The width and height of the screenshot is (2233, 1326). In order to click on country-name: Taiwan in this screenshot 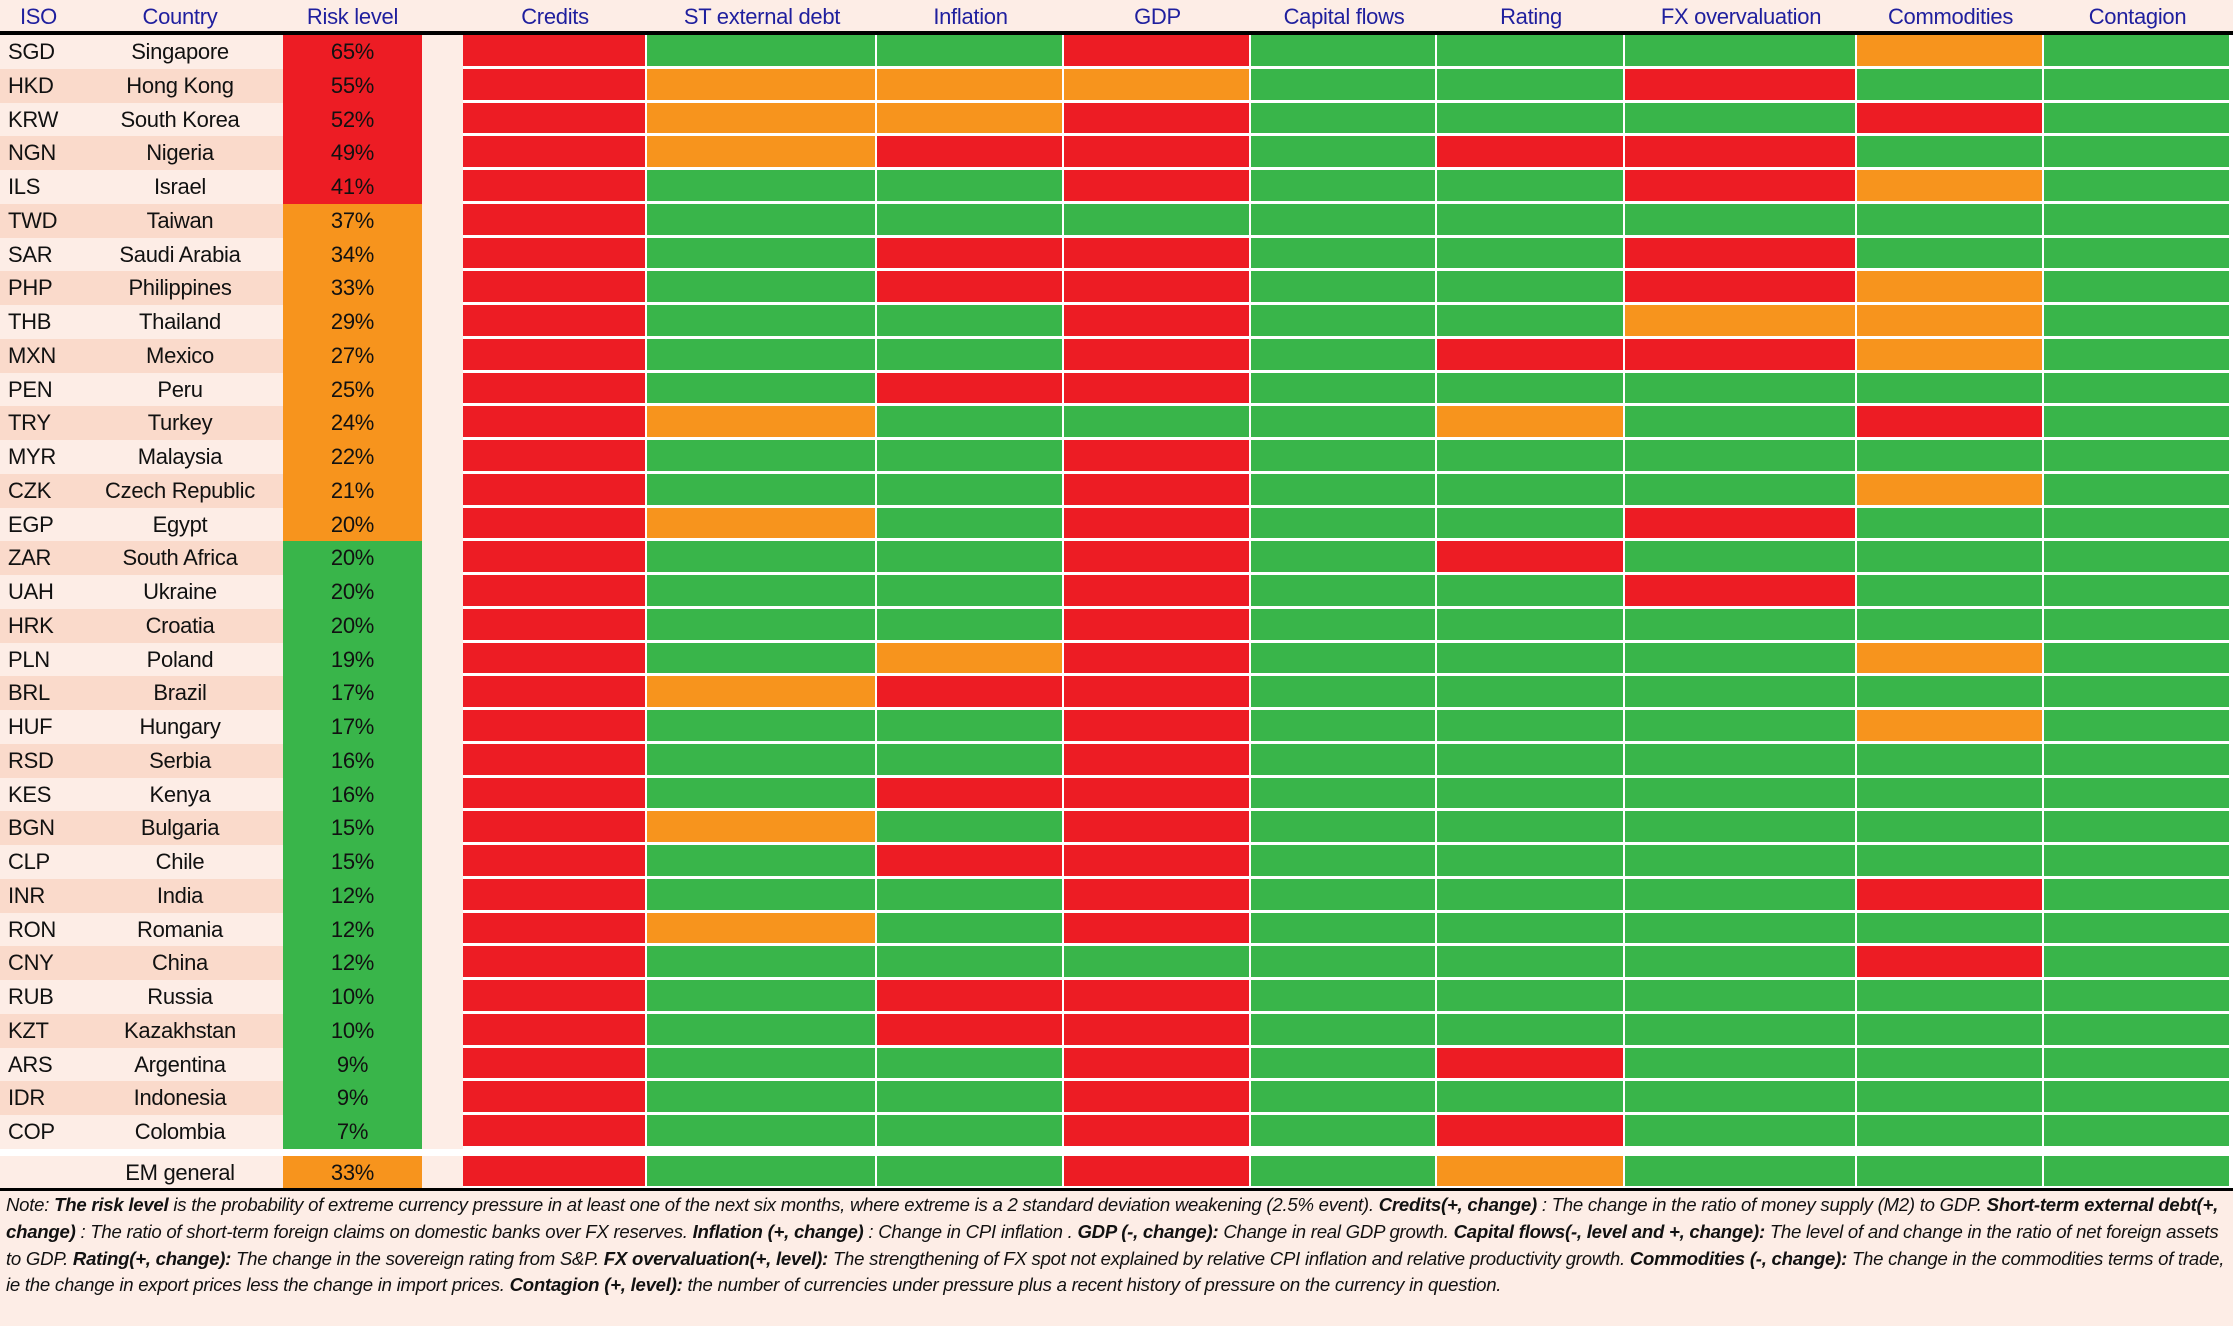, I will do `click(180, 221)`.